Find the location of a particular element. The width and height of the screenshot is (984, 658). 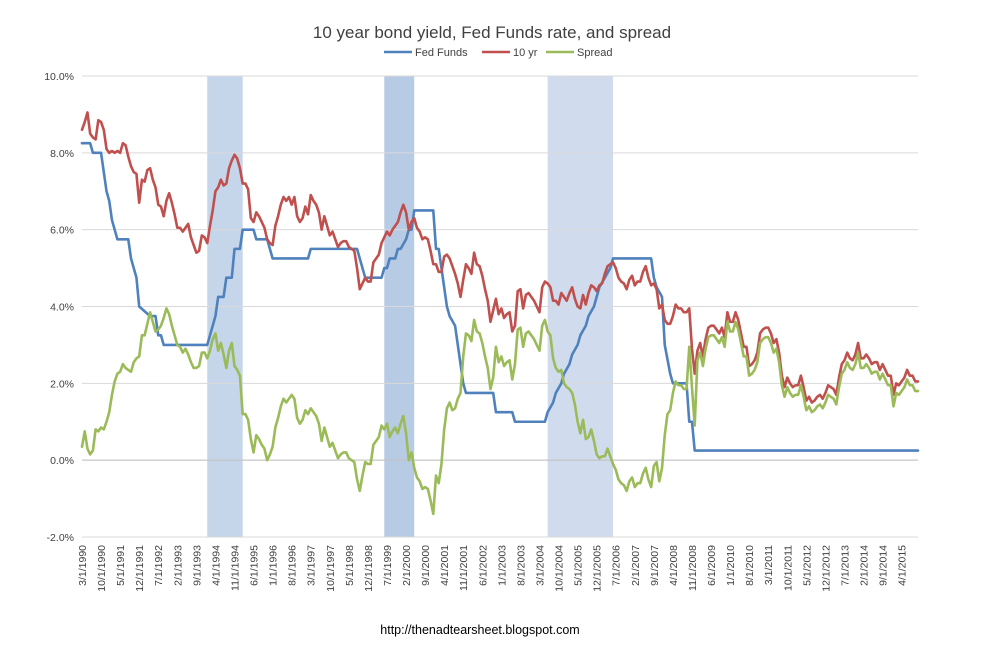

x-tick-label: 2/1/2014 is located at coordinates (865, 565).